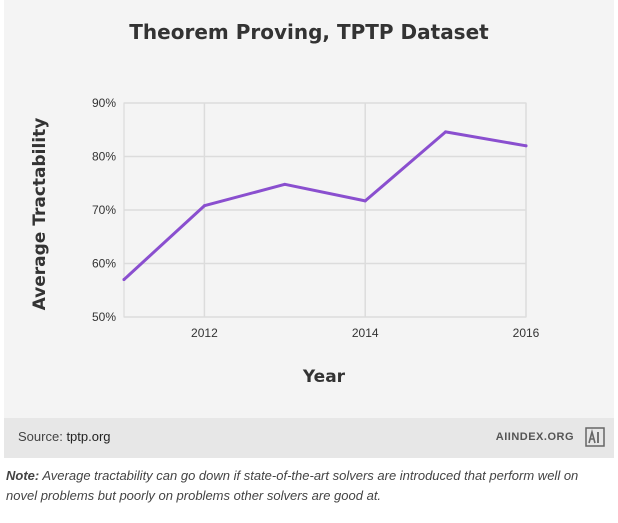  Describe the element at coordinates (309, 438) in the screenshot. I see `chart-footer: Source: tptp.org AIINDEX.ORG` at that location.